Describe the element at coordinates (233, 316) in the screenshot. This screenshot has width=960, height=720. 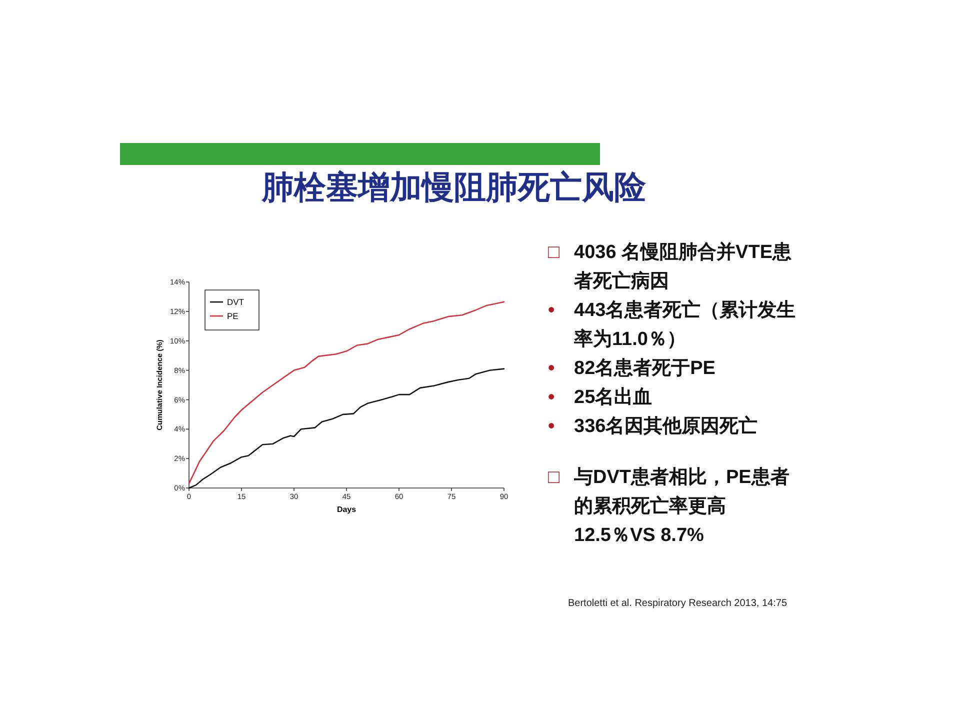
I see `legend-label: PE` at that location.